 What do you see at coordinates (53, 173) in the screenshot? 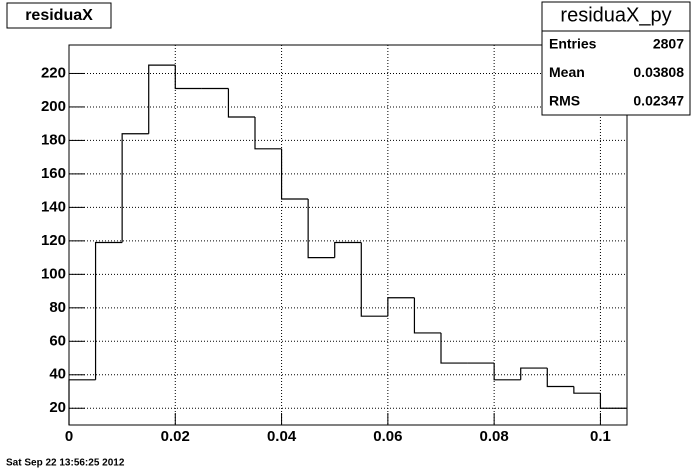
I see `y-tick-label: 160` at bounding box center [53, 173].